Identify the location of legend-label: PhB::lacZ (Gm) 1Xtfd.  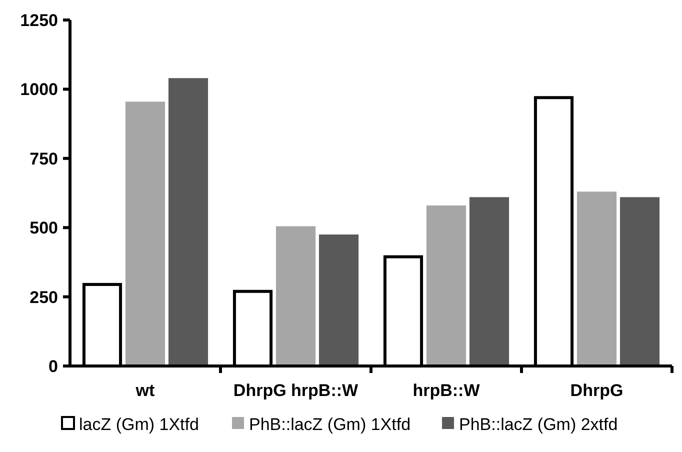
(330, 424).